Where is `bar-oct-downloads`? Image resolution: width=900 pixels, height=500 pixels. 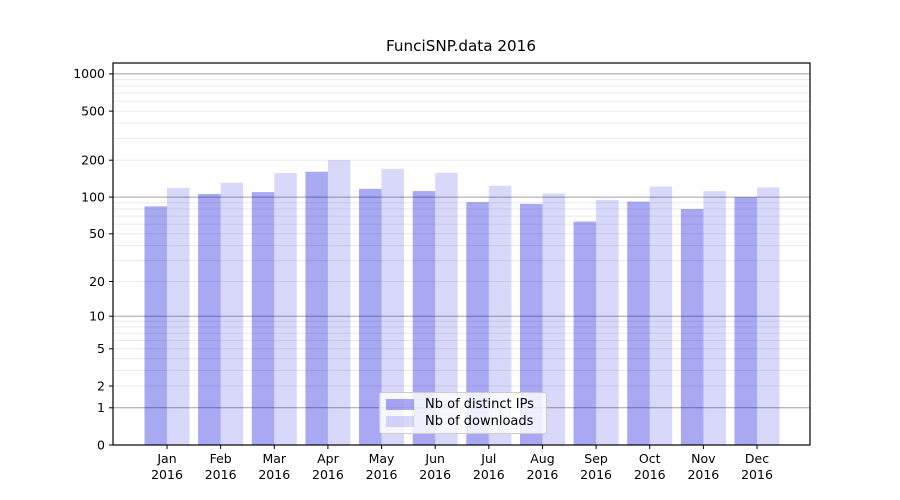
bar-oct-downloads is located at coordinates (661, 315).